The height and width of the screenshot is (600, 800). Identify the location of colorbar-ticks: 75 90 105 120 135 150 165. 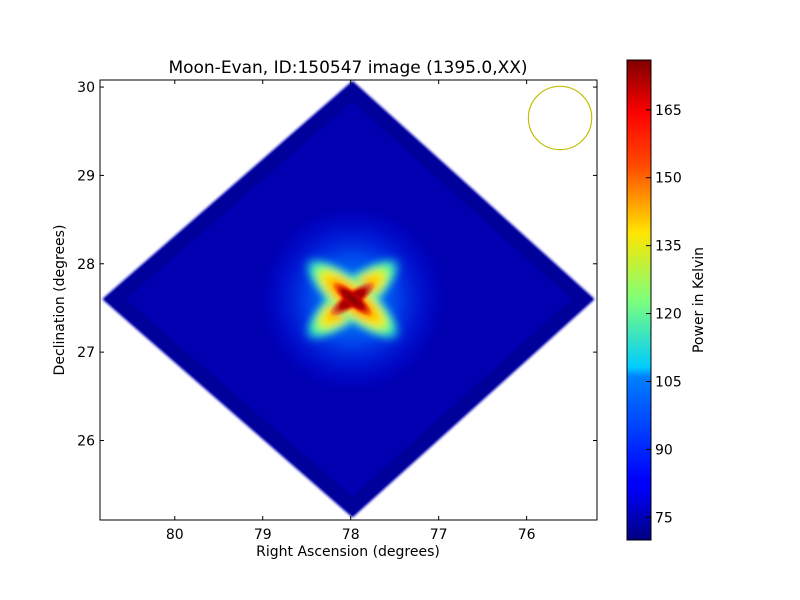
(664, 314).